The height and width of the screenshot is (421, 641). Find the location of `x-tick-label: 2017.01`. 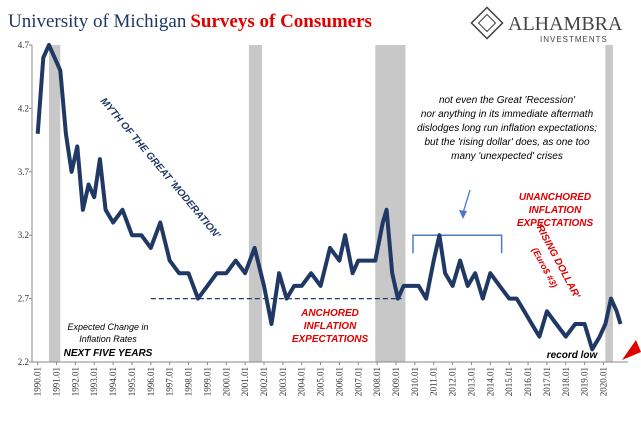

x-tick-label: 2017.01 is located at coordinates (547, 381).